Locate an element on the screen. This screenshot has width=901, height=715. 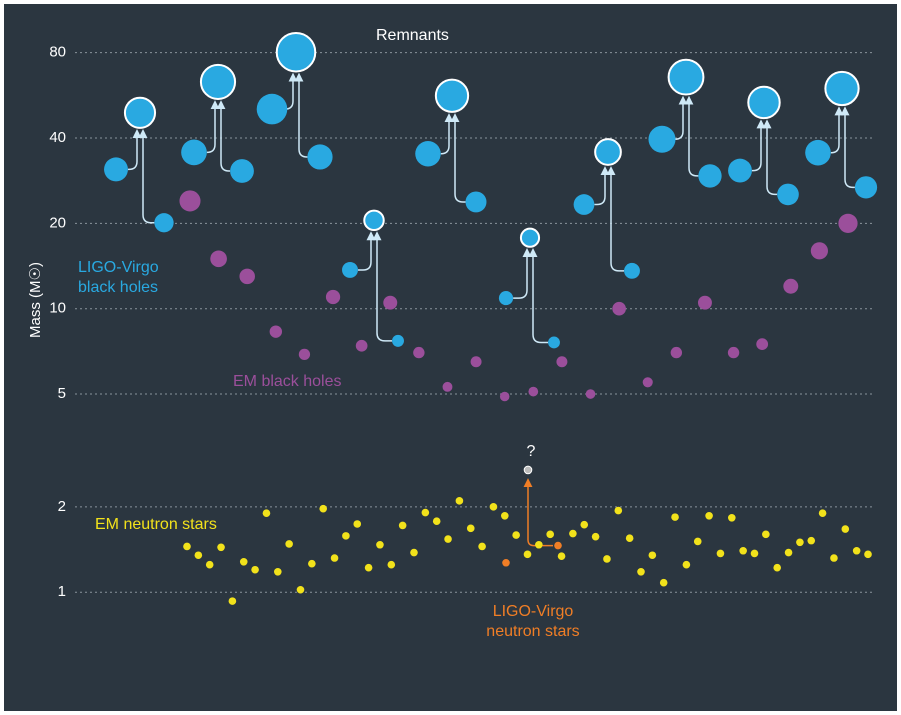
ligo-neutron-star is located at coordinates (558, 545).